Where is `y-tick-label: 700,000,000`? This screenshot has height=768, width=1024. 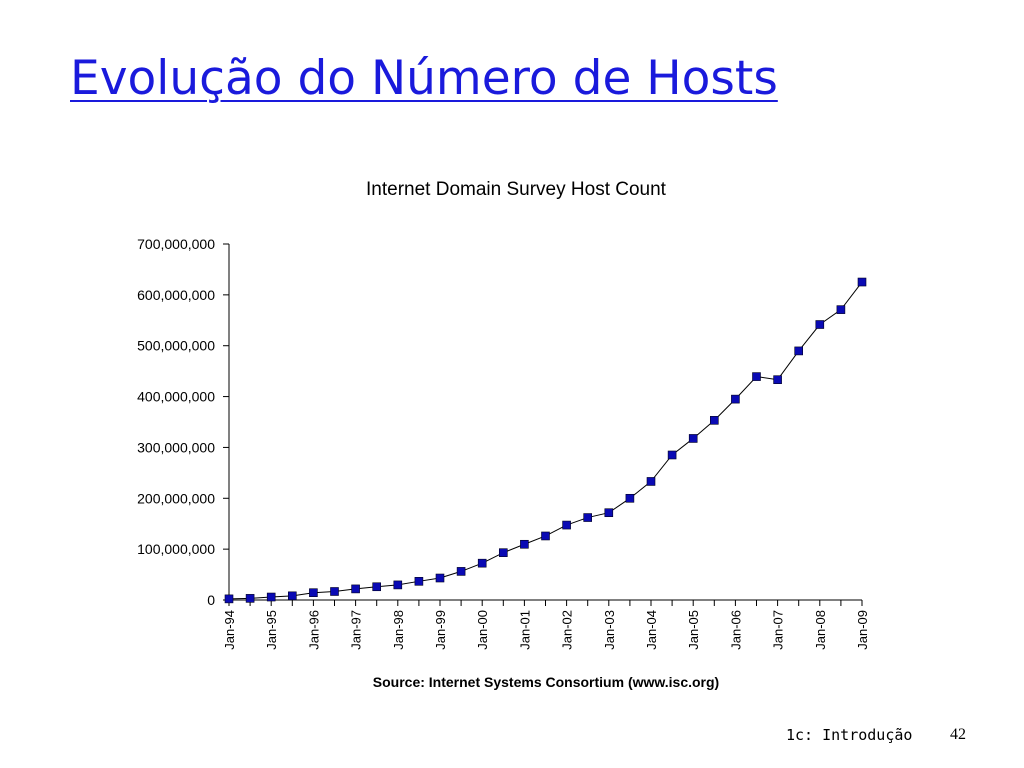 y-tick-label: 700,000,000 is located at coordinates (176, 244).